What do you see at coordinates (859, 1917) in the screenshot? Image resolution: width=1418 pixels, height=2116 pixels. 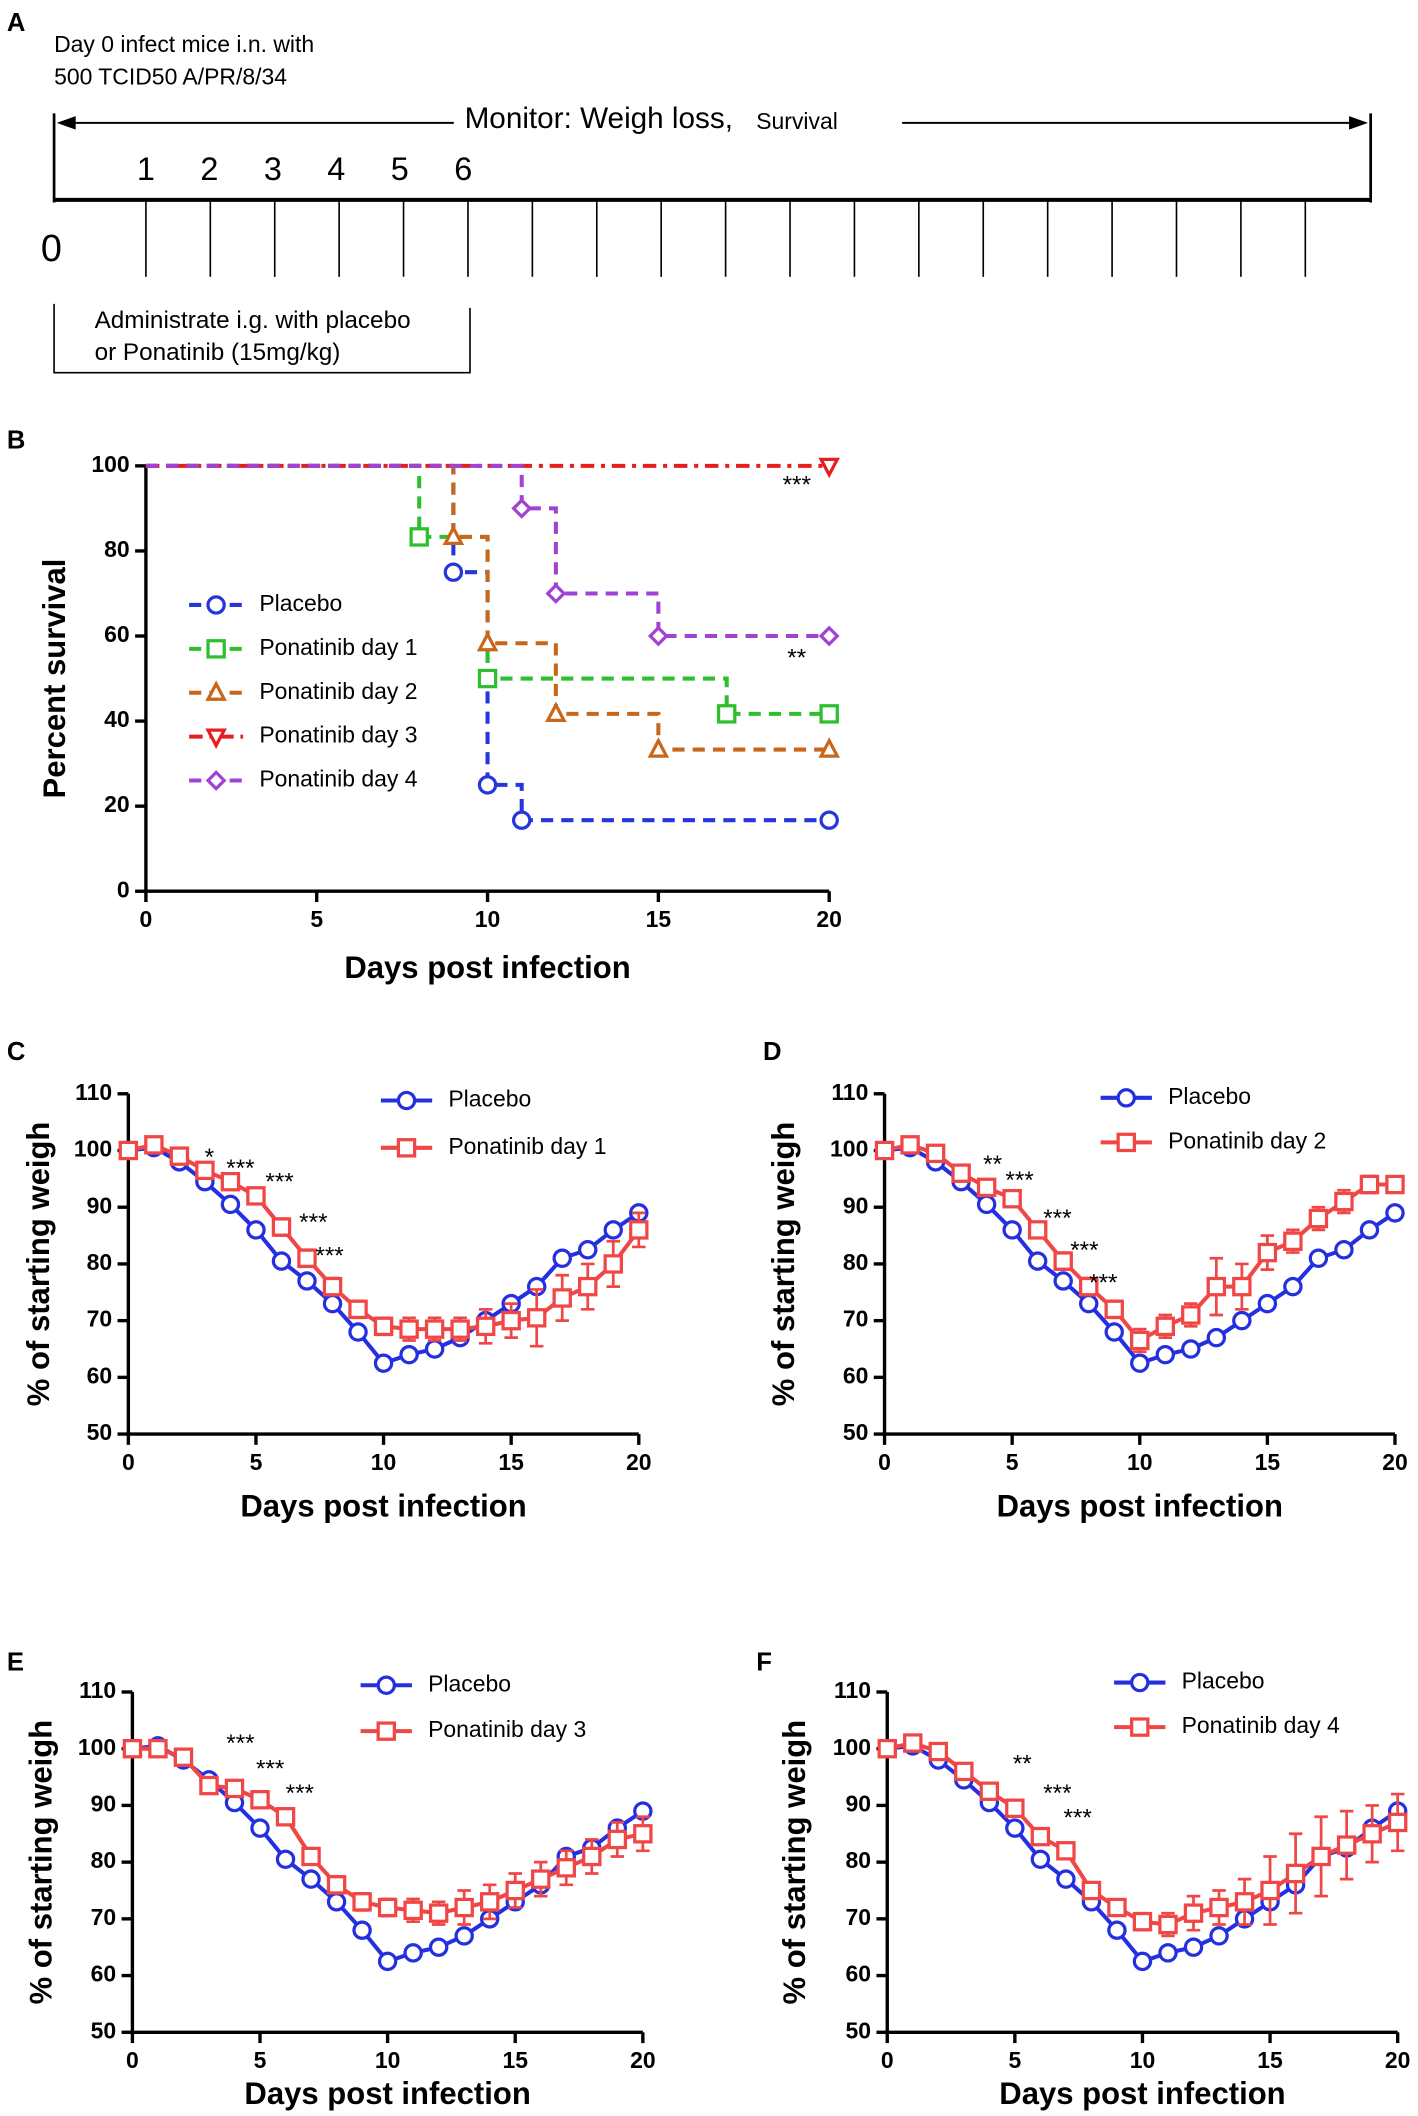 I see `y-tick-label: 70` at bounding box center [859, 1917].